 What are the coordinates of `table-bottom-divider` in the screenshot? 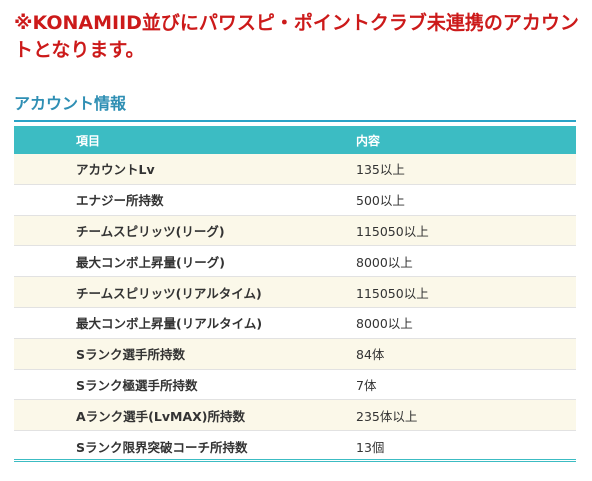 It's located at (295, 460).